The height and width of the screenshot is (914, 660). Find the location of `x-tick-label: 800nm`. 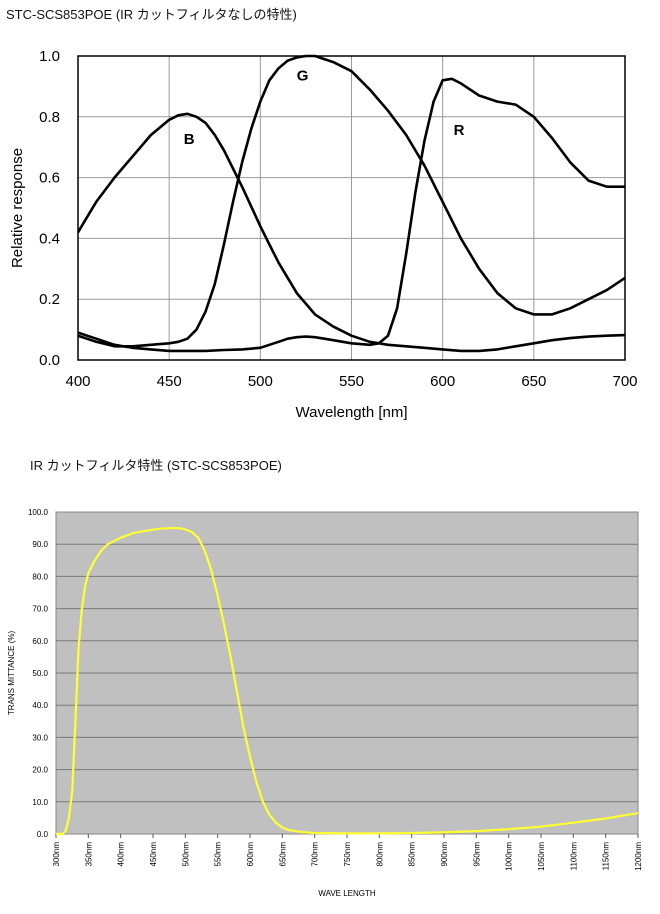

x-tick-label: 800nm is located at coordinates (379, 854).